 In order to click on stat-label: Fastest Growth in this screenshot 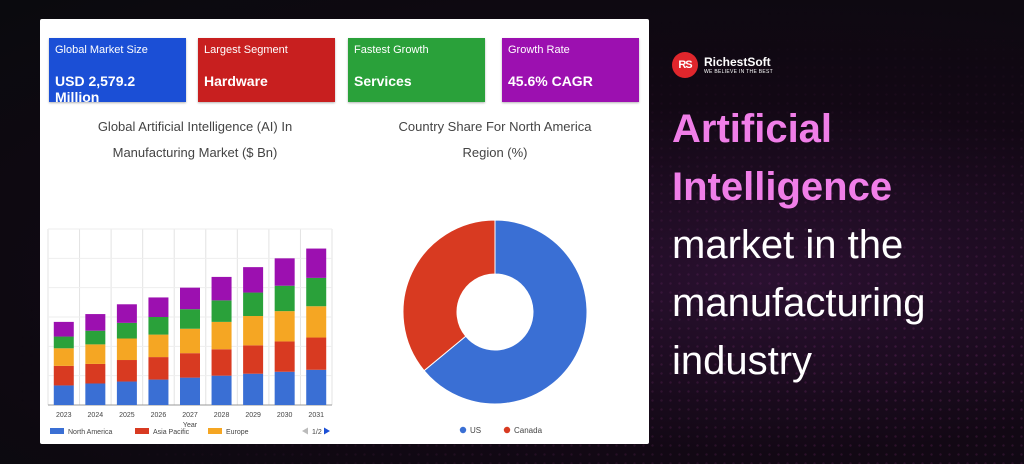, I will do `click(391, 50)`.